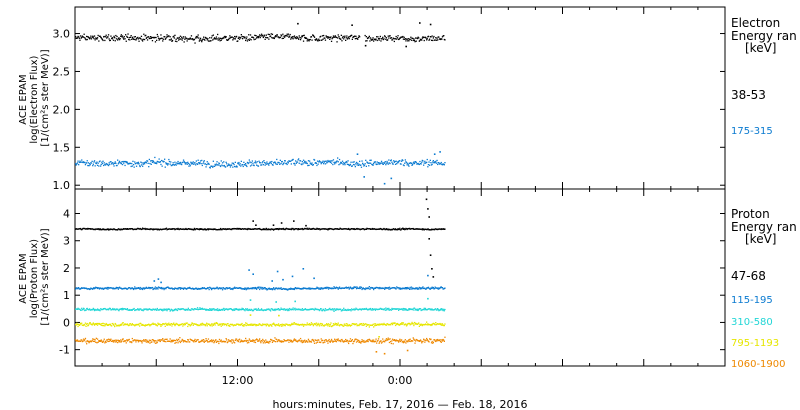  Describe the element at coordinates (62, 147) in the screenshot. I see `ytick-label: 1.5` at that location.